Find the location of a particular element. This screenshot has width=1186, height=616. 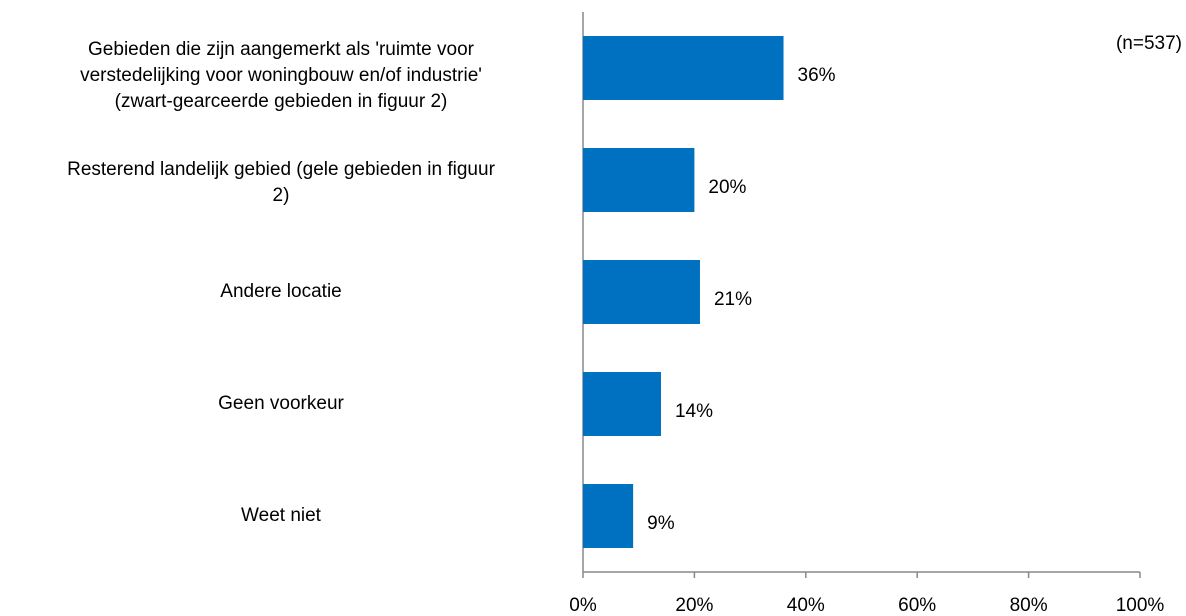

x-tick-label: 20% is located at coordinates (694, 605).